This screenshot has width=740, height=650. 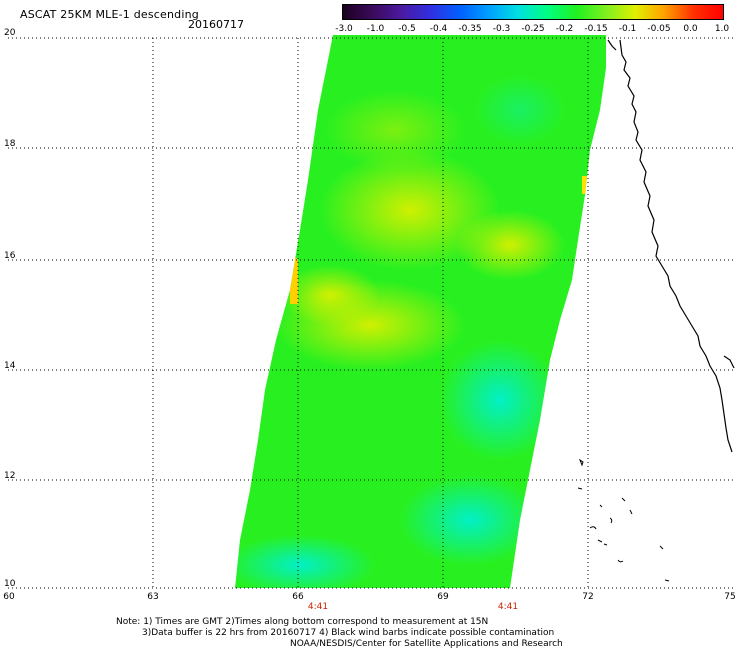 I want to click on y-tick-20: 20, so click(x=10, y=33).